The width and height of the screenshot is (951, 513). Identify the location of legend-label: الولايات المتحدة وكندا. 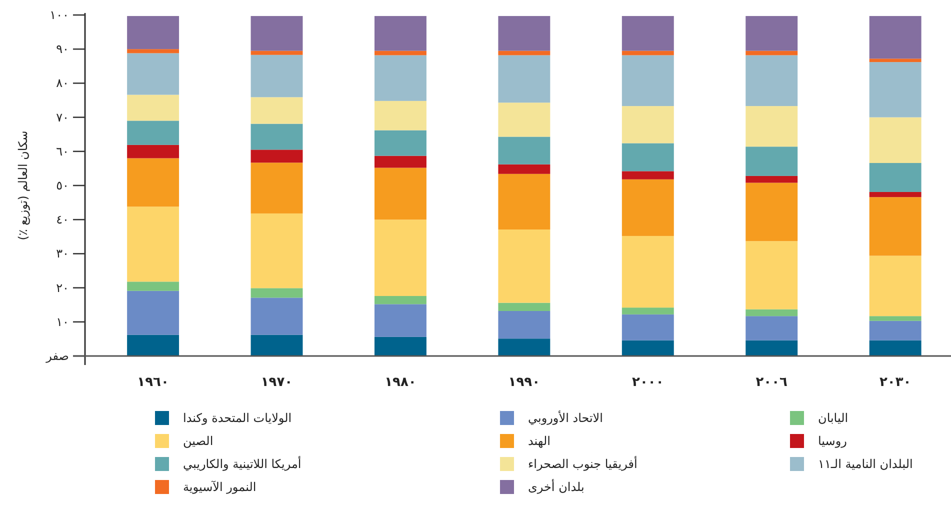
(237, 418).